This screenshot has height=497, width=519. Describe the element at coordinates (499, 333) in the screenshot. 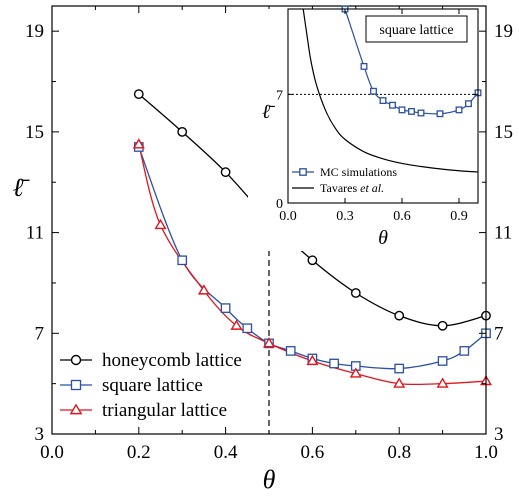

I see `y-tick-label-right: 7` at that location.